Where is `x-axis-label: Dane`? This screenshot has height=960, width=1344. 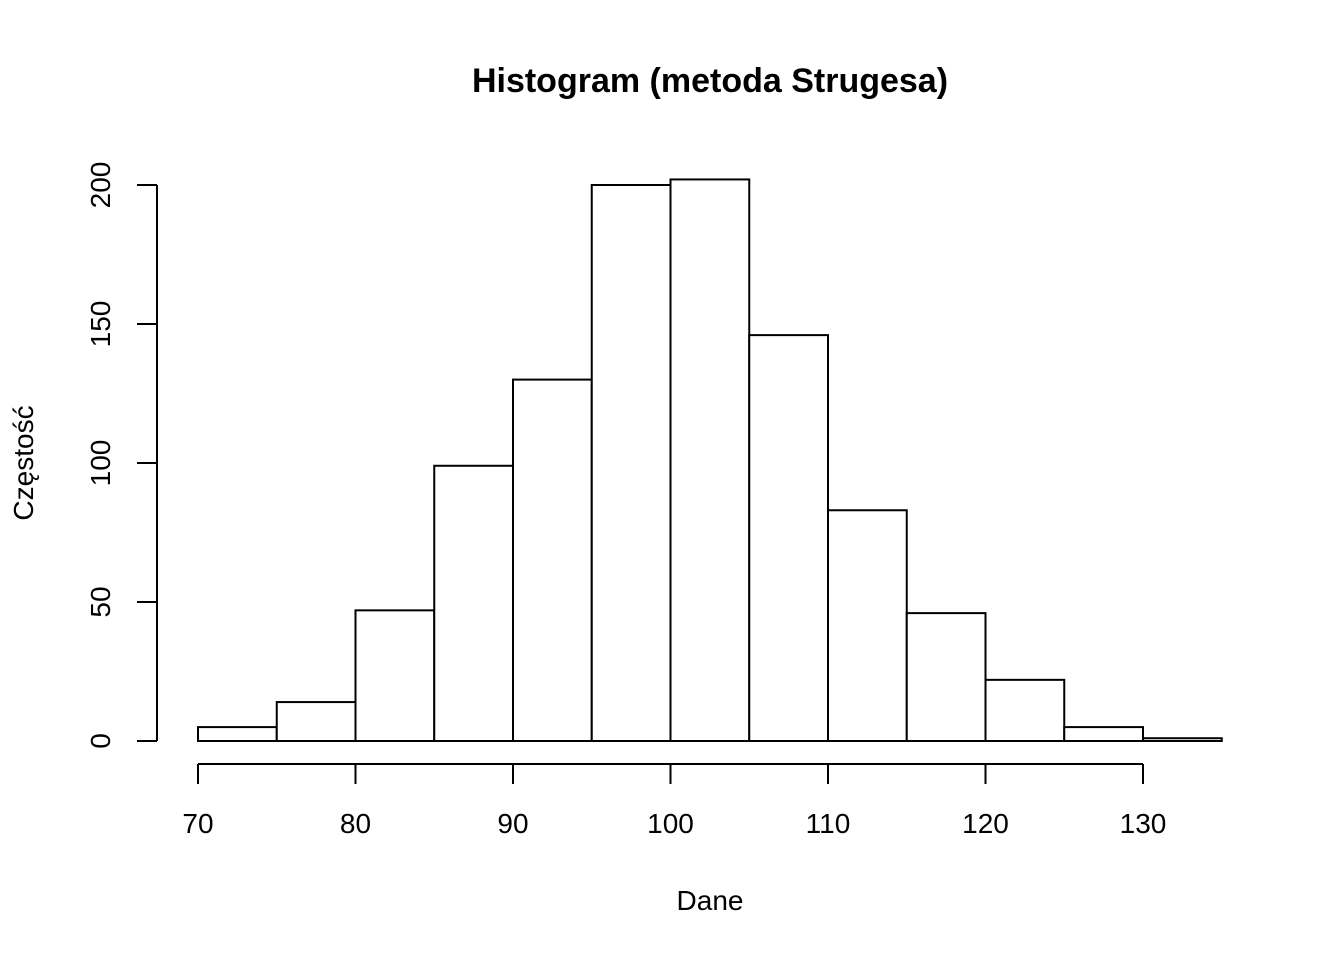
x-axis-label: Dane is located at coordinates (710, 900).